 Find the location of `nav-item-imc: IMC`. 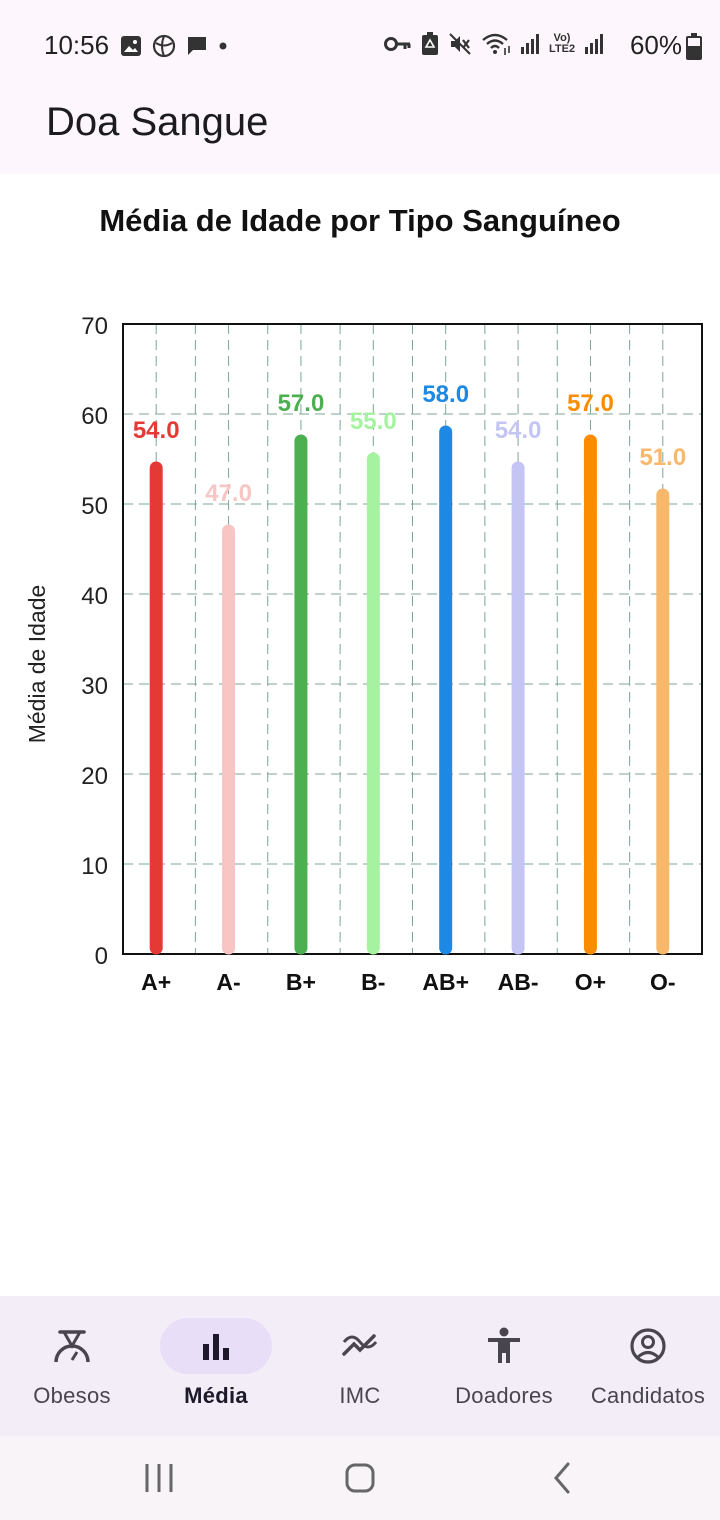

nav-item-imc: IMC is located at coordinates (360, 1366).